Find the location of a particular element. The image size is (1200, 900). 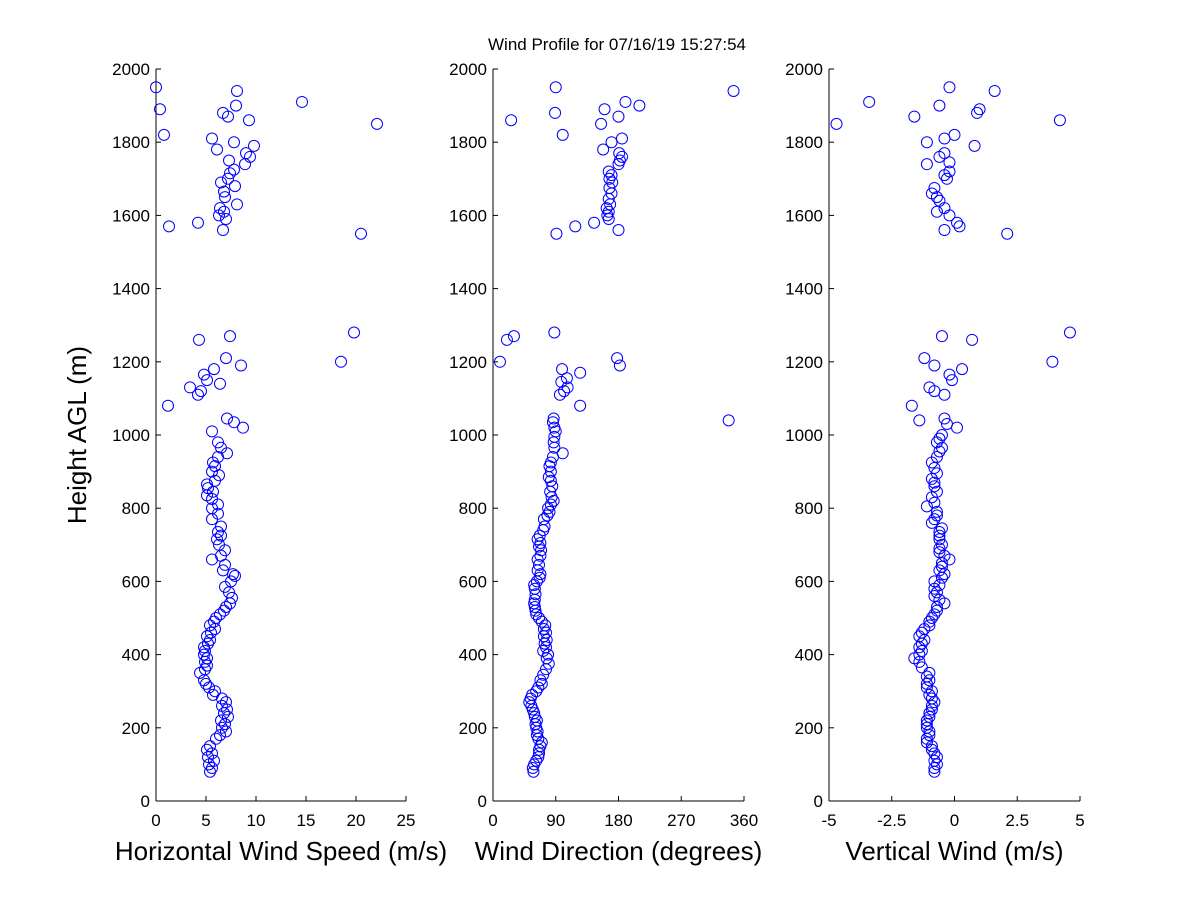

x-tick-label: 180 is located at coordinates (618, 820).